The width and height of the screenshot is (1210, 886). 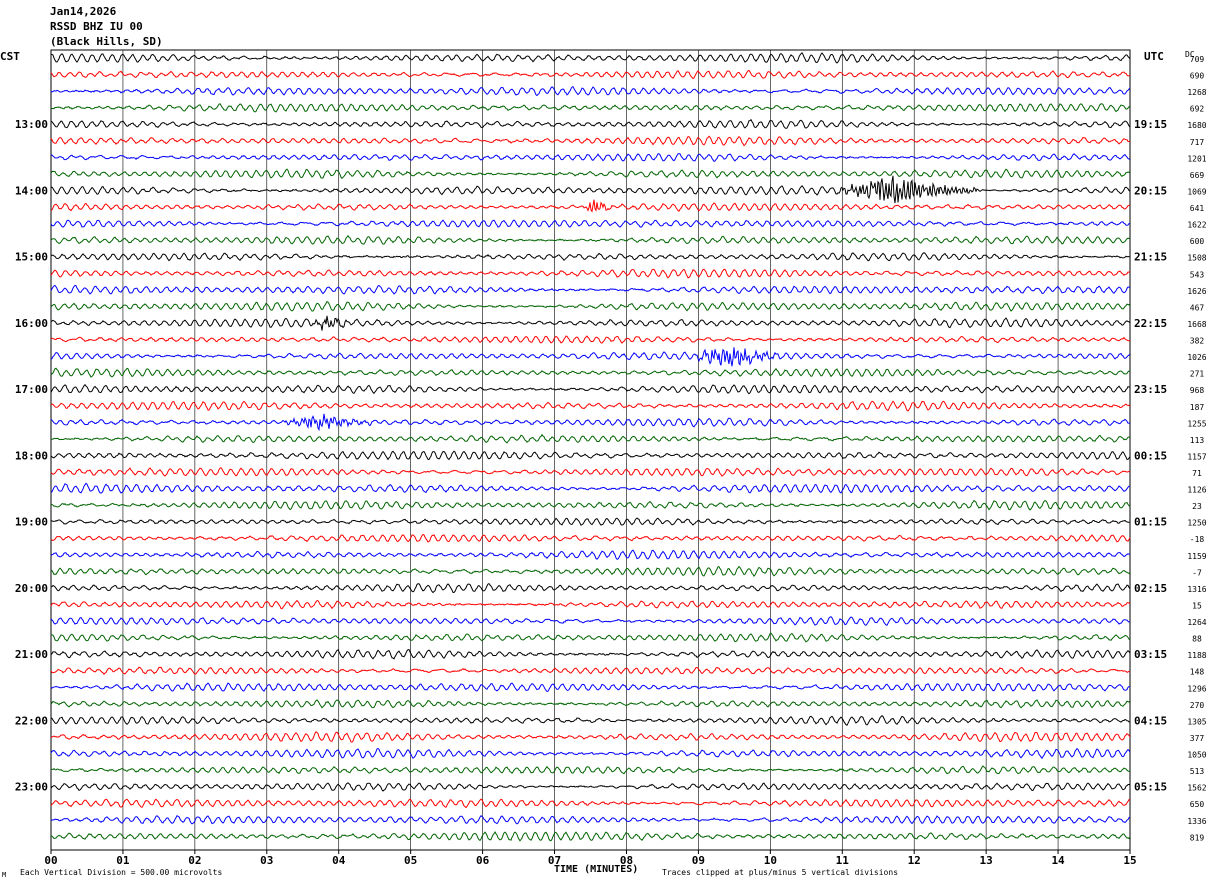 What do you see at coordinates (1197, 605) in the screenshot?
I see `dc-offset-label: 15` at bounding box center [1197, 605].